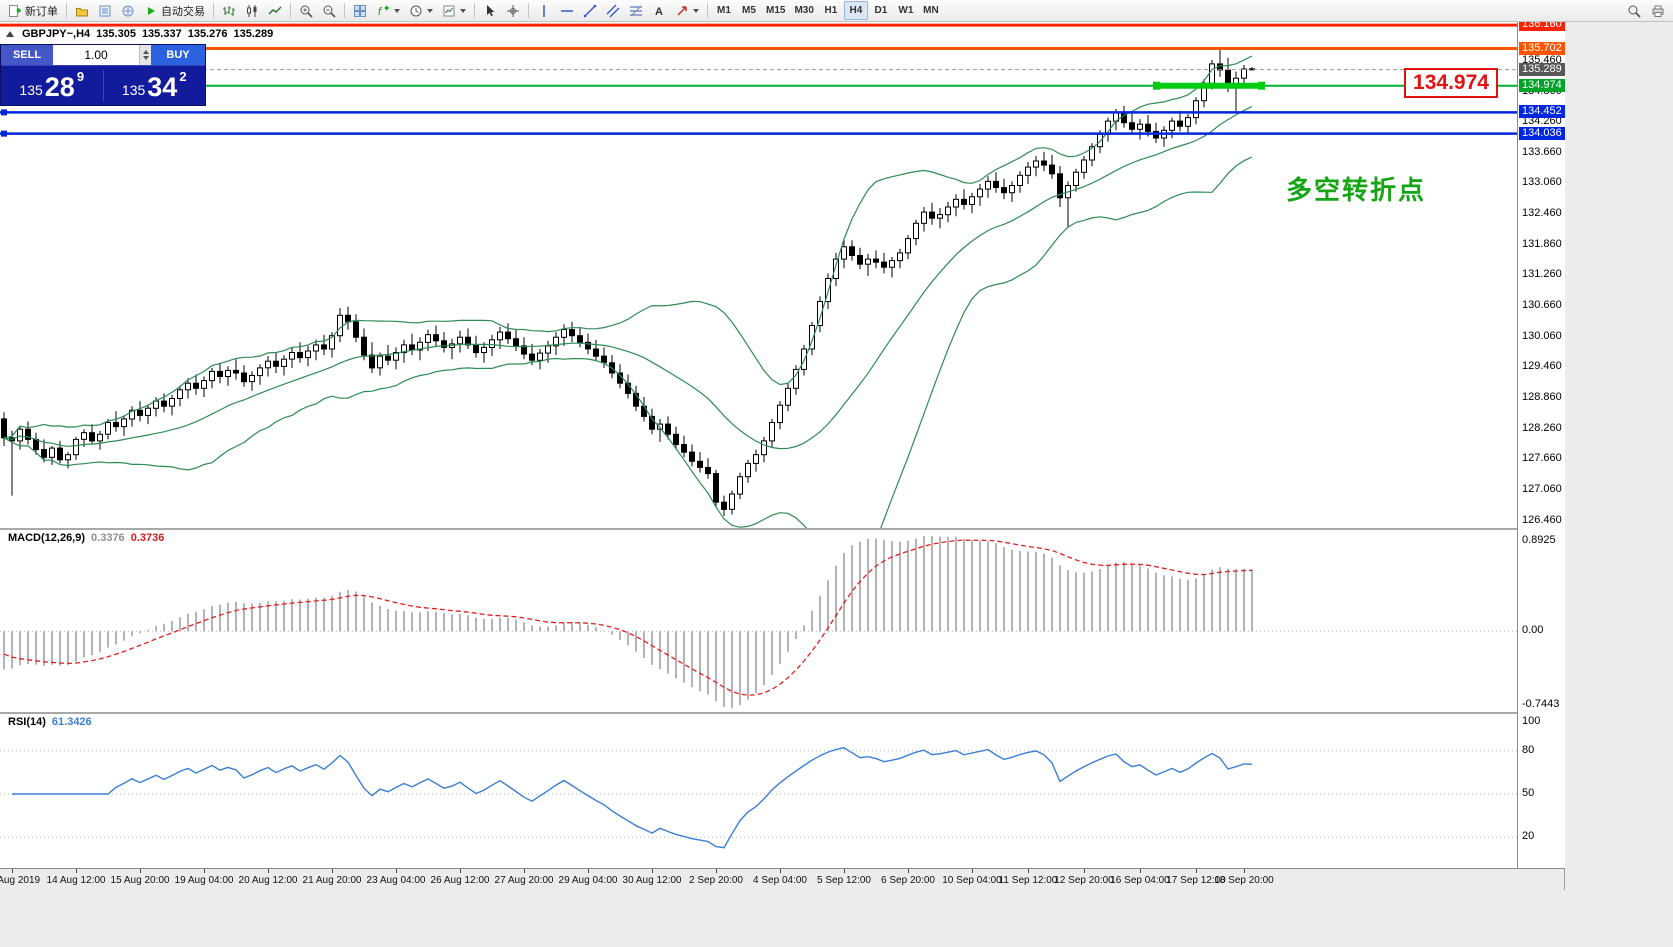 Image resolution: width=1673 pixels, height=947 pixels. Describe the element at coordinates (449, 11) in the screenshot. I see `template-icon` at that location.